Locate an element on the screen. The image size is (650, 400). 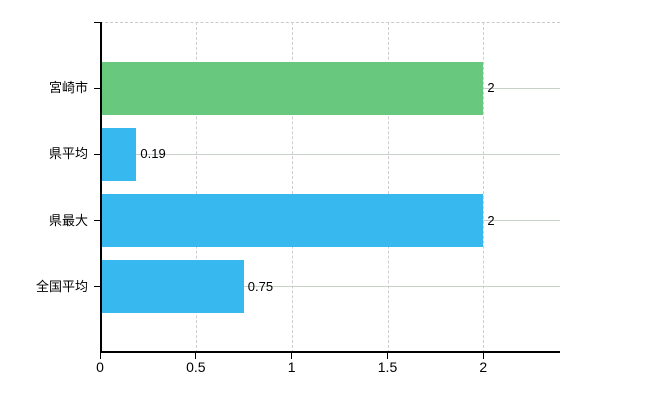
y-category-label: 県平均 is located at coordinates (68, 154).